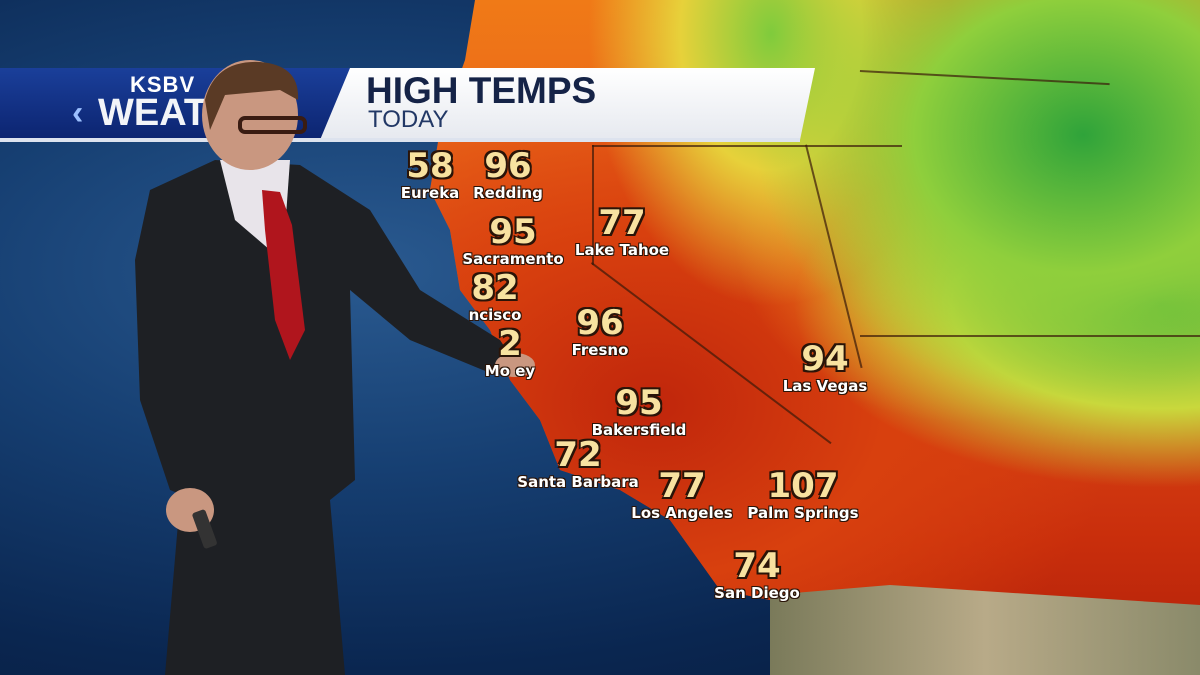 The image size is (1200, 675). Describe the element at coordinates (825, 386) in the screenshot. I see `city-name: Las Vegas` at that location.